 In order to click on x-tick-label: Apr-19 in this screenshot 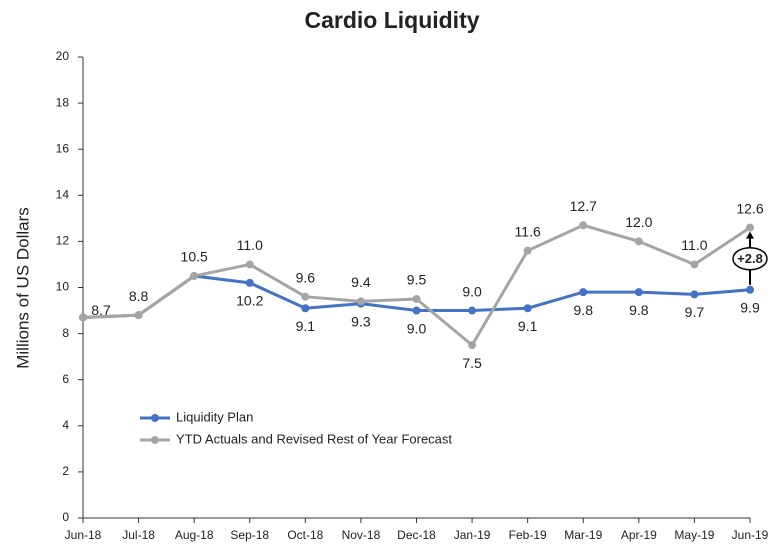, I will do `click(639, 535)`.